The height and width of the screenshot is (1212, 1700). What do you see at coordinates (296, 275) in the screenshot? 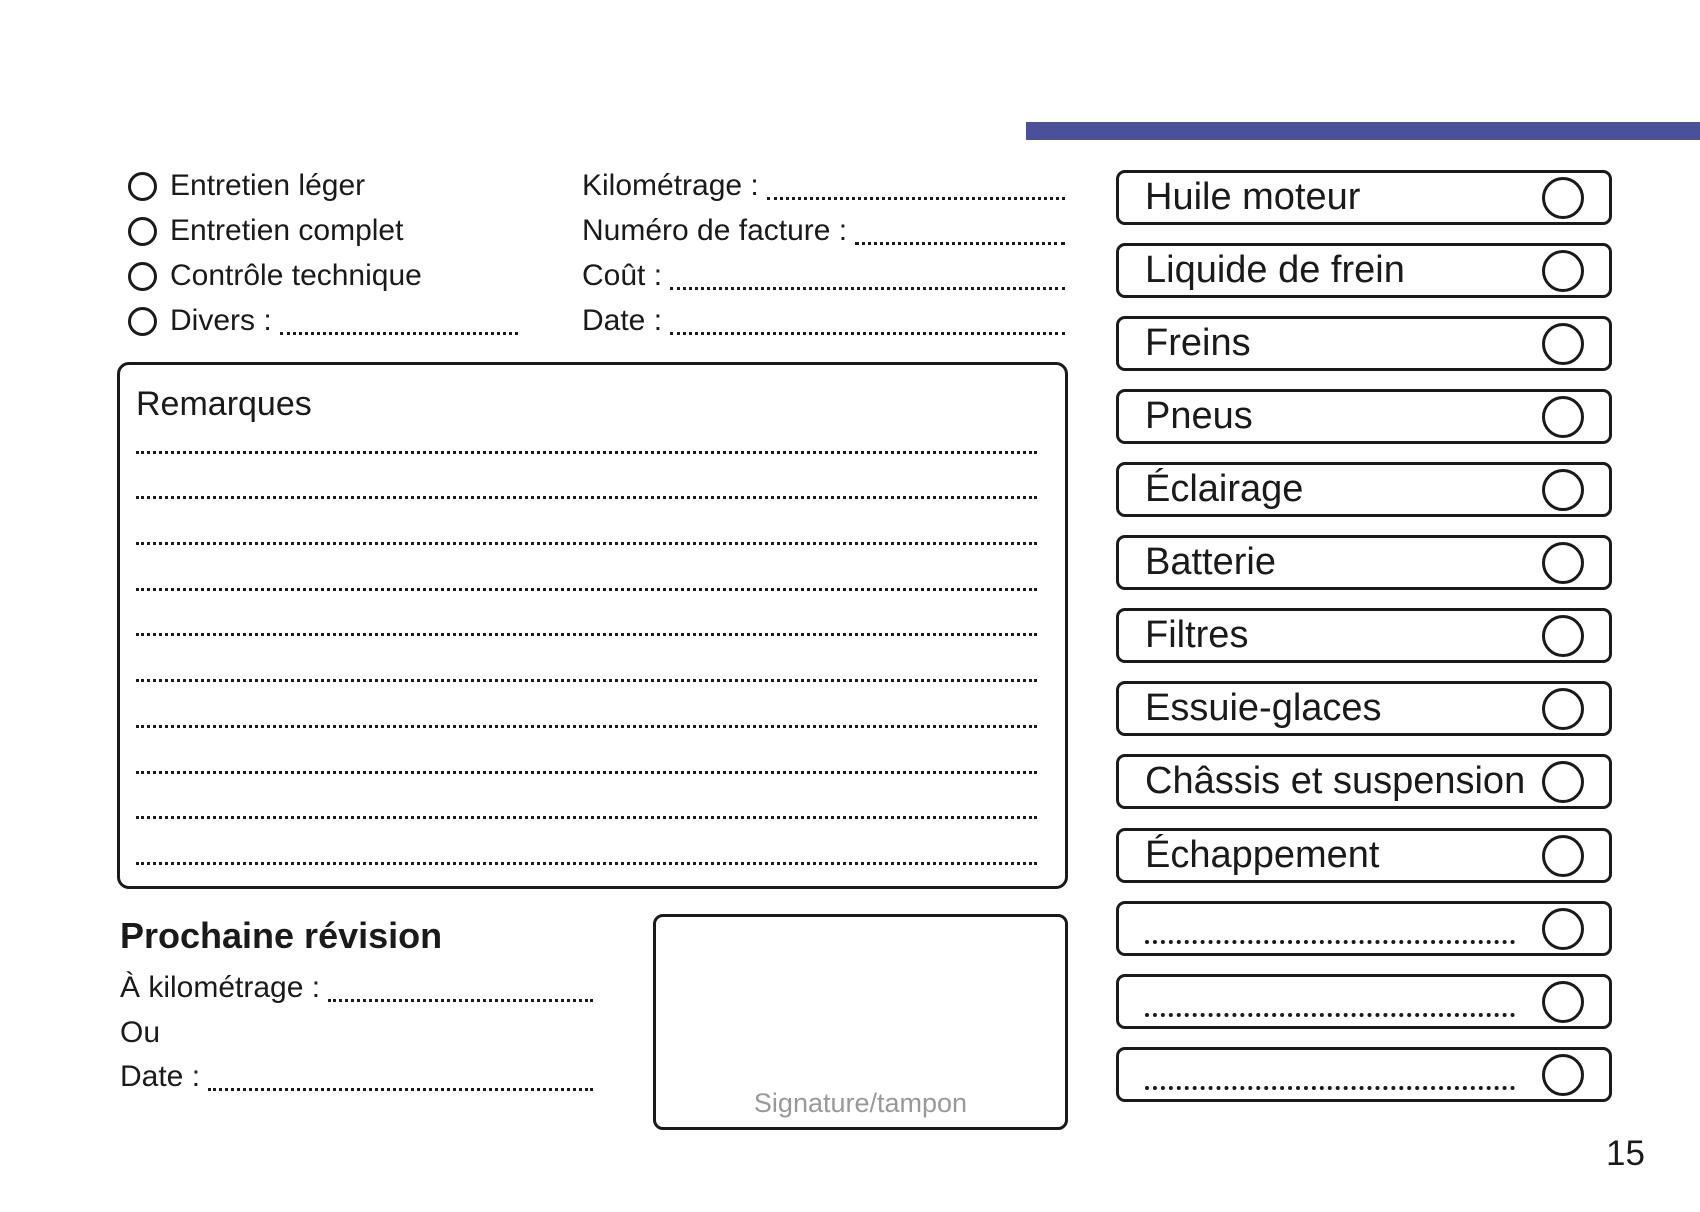
I see `service-option-label: Contrôle technique` at bounding box center [296, 275].